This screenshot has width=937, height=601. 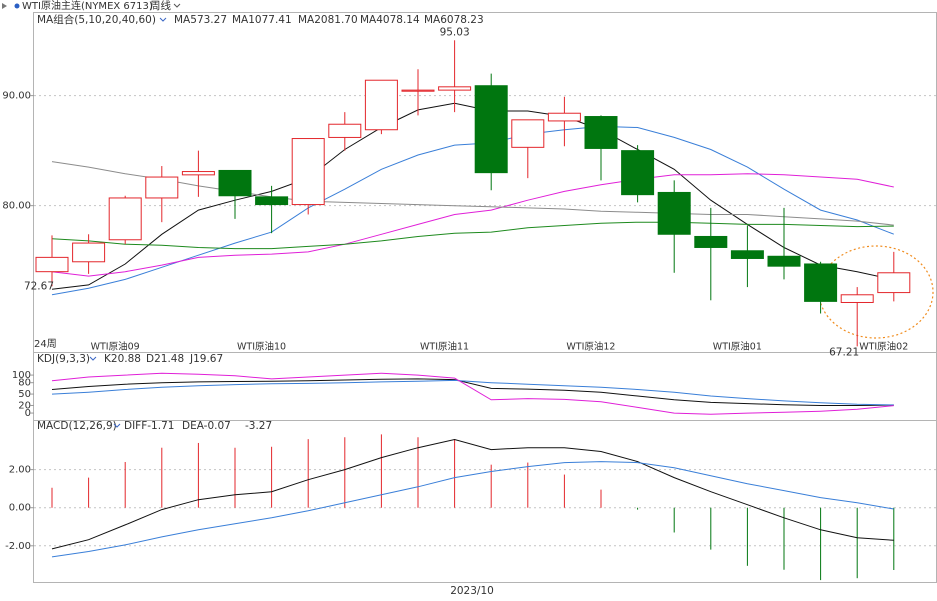 What do you see at coordinates (87, 6) in the screenshot?
I see `symbol-name: WTI原油主连(NYMEX 6713)` at bounding box center [87, 6].